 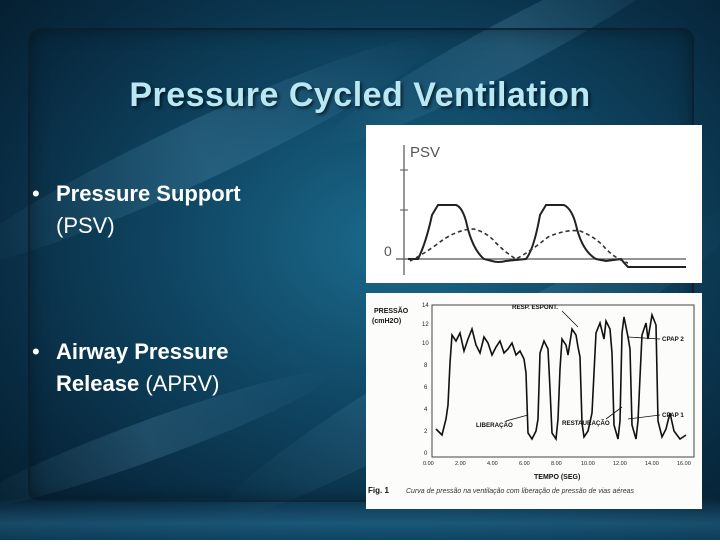 I want to click on aprv-annotation-lines, so click(x=583, y=366).